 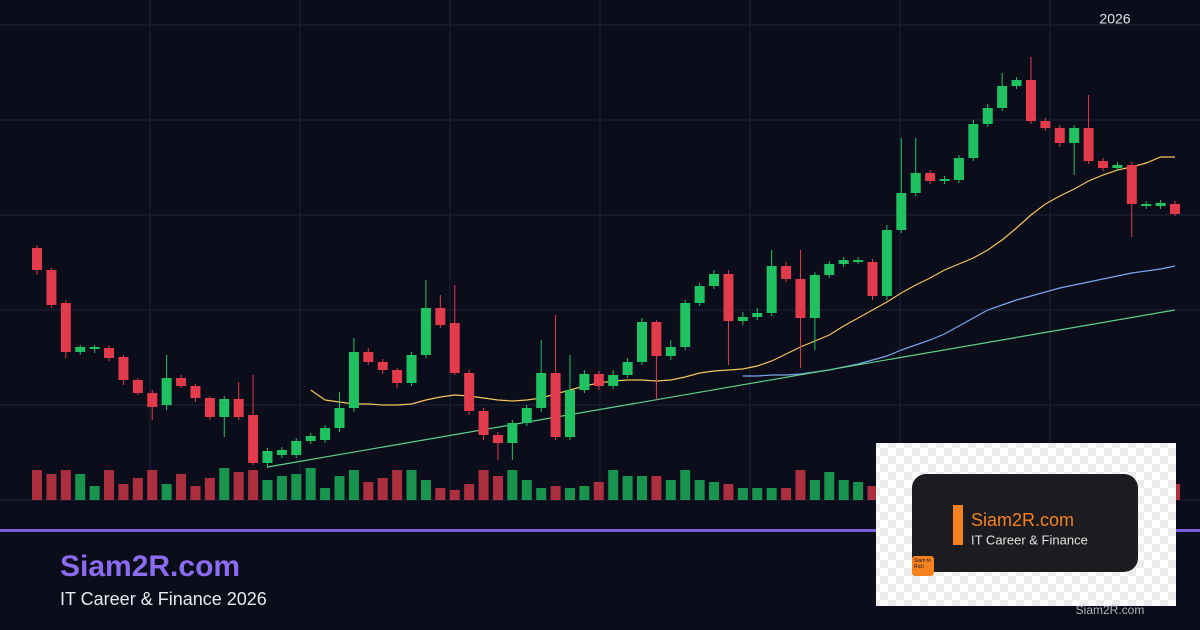 I want to click on card, so click(x=1025, y=523).